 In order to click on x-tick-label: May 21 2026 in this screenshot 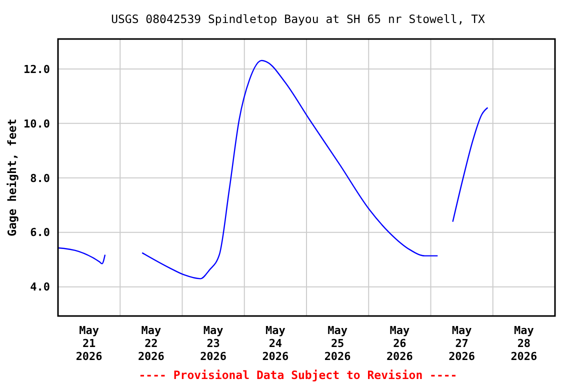, I will do `click(89, 343)`.